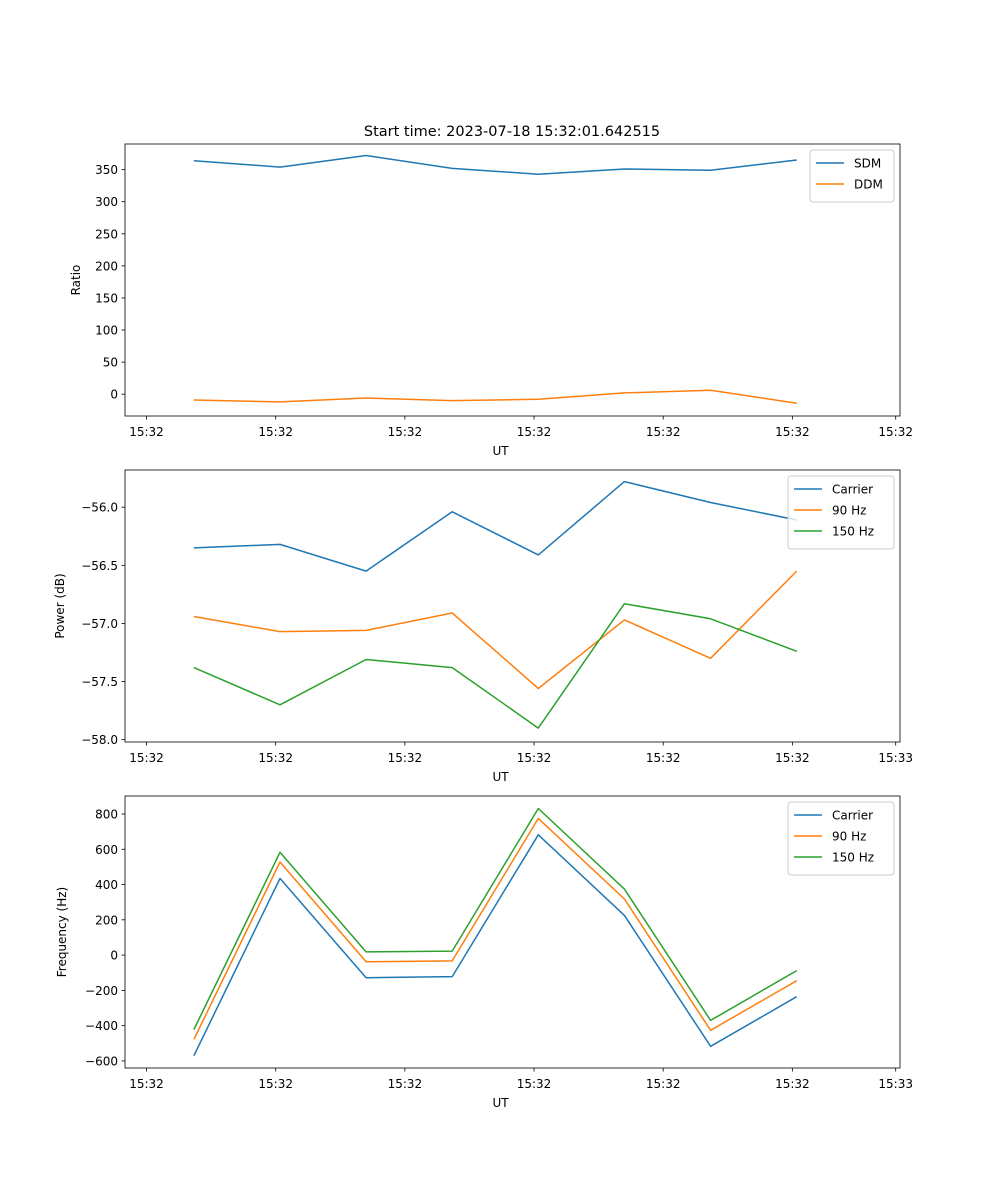  I want to click on plot-1-legend-label-ddm: DDM, so click(868, 185).